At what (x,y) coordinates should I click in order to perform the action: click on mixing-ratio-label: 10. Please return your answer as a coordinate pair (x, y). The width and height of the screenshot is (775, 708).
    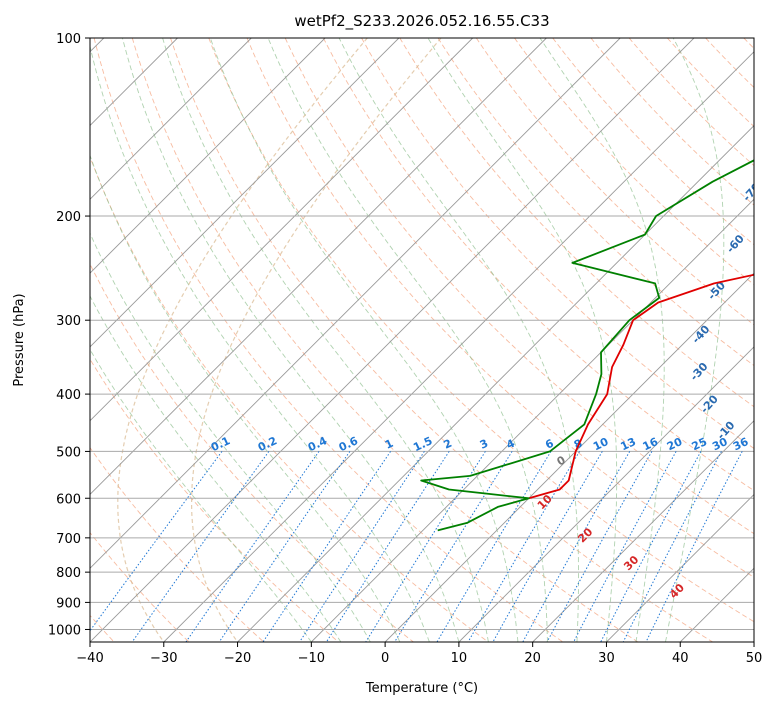
    Looking at the image, I should click on (601, 444).